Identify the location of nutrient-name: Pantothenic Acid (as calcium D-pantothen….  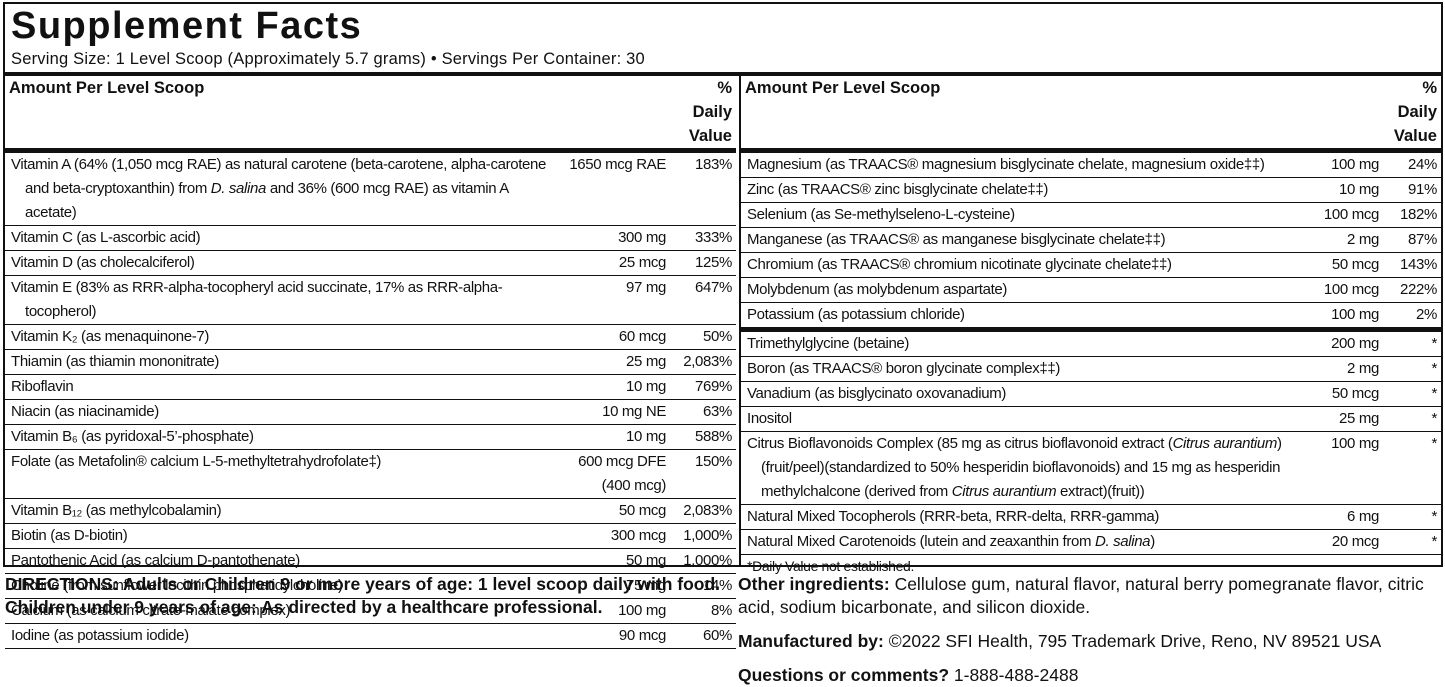
(155, 560).